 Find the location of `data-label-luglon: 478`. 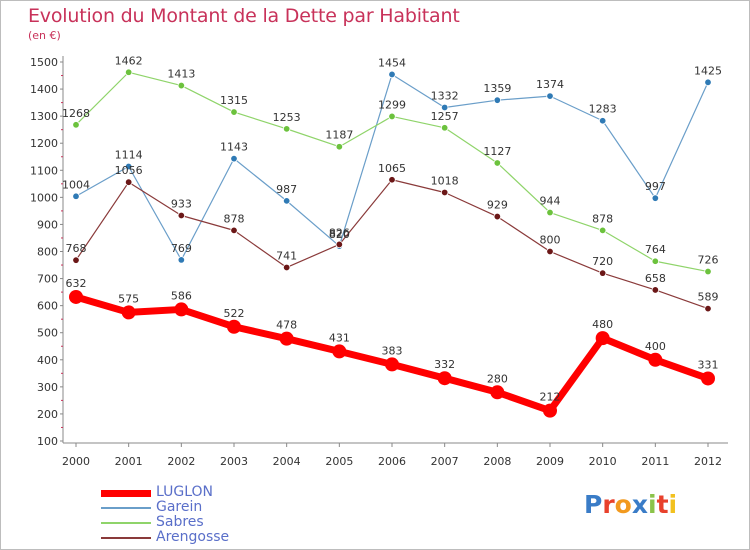

data-label-luglon: 478 is located at coordinates (286, 325).